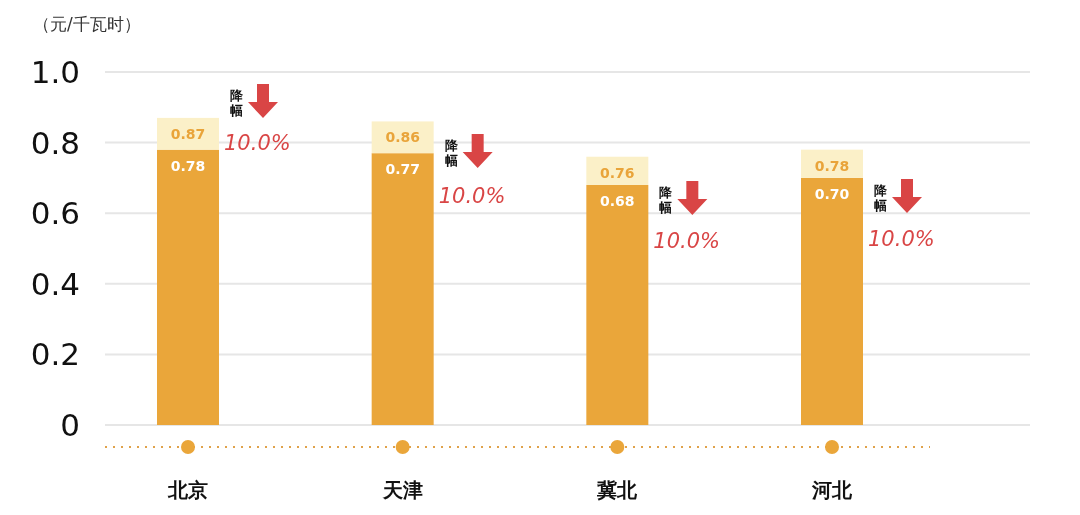 Image resolution: width=1080 pixels, height=515 pixels. What do you see at coordinates (87, 24) in the screenshot?
I see `y-axis-title: （元/千瓦时）` at bounding box center [87, 24].